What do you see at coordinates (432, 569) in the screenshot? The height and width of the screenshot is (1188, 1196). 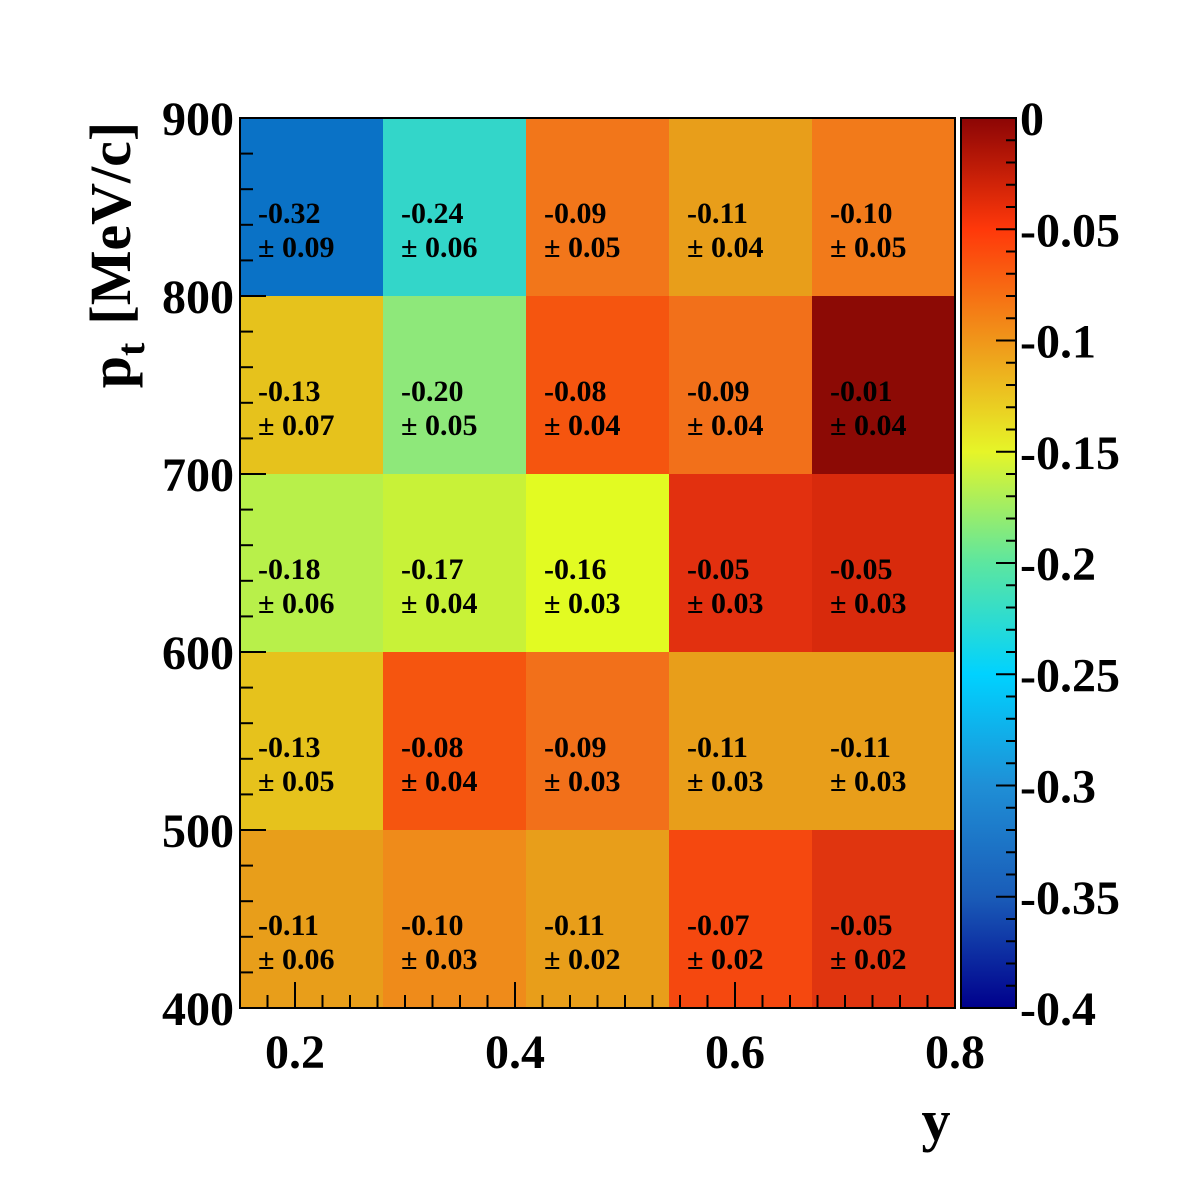 I see `cell-value-label: -0.17` at bounding box center [432, 569].